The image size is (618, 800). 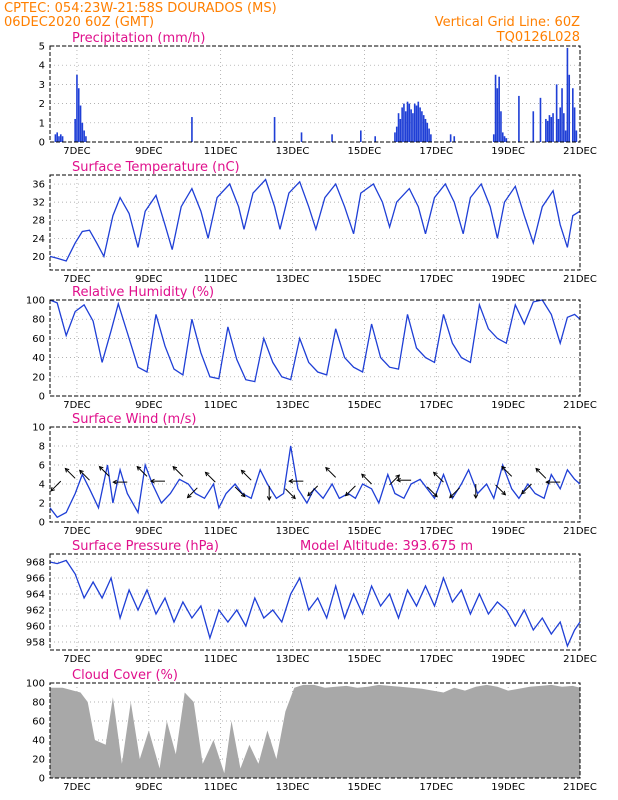 I want to click on wind-ytick-label: 6, so click(x=42, y=466).